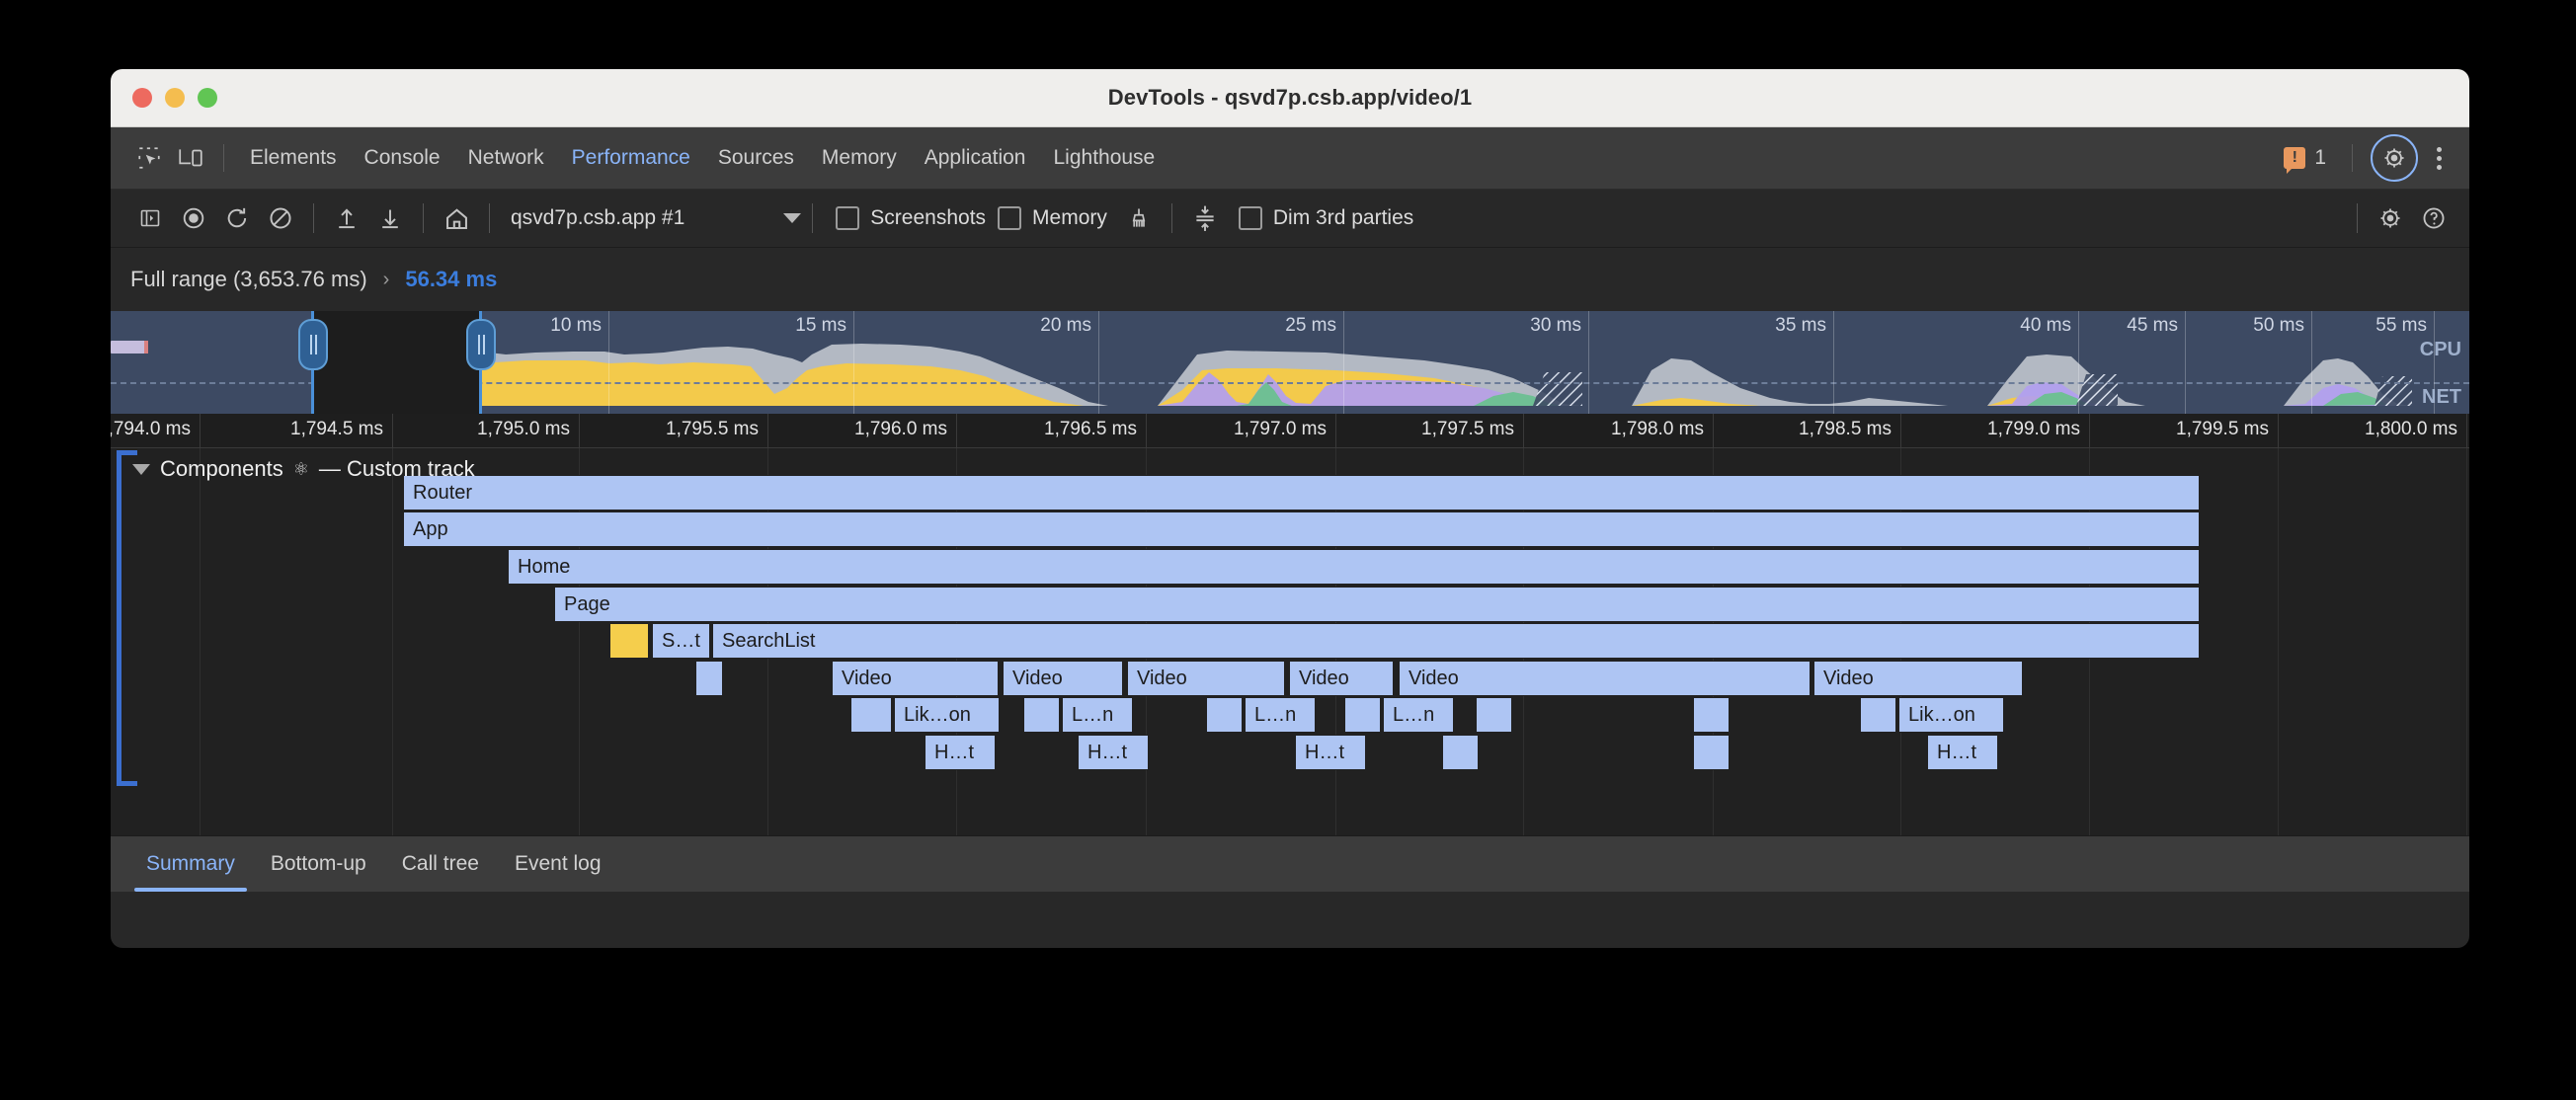 The image size is (2576, 1100). Describe the element at coordinates (293, 157) in the screenshot. I see `tab-elements: Elements` at that location.